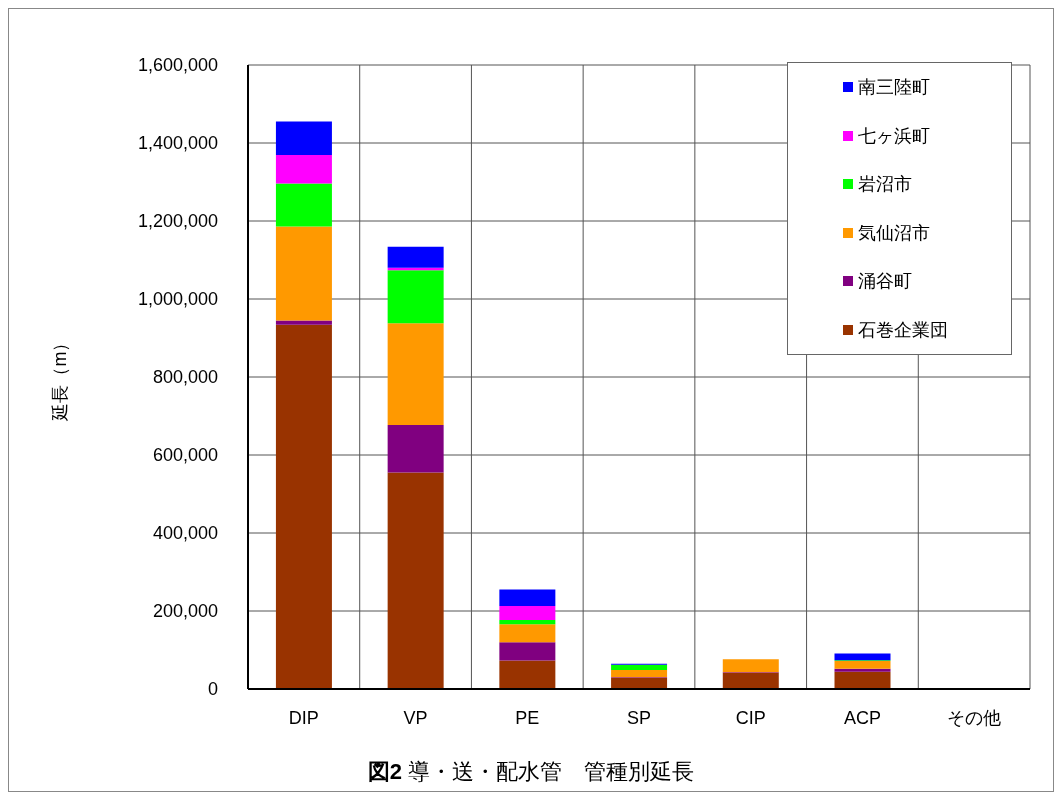  I want to click on y-axis-title: 延長（m）, so click(60, 377).